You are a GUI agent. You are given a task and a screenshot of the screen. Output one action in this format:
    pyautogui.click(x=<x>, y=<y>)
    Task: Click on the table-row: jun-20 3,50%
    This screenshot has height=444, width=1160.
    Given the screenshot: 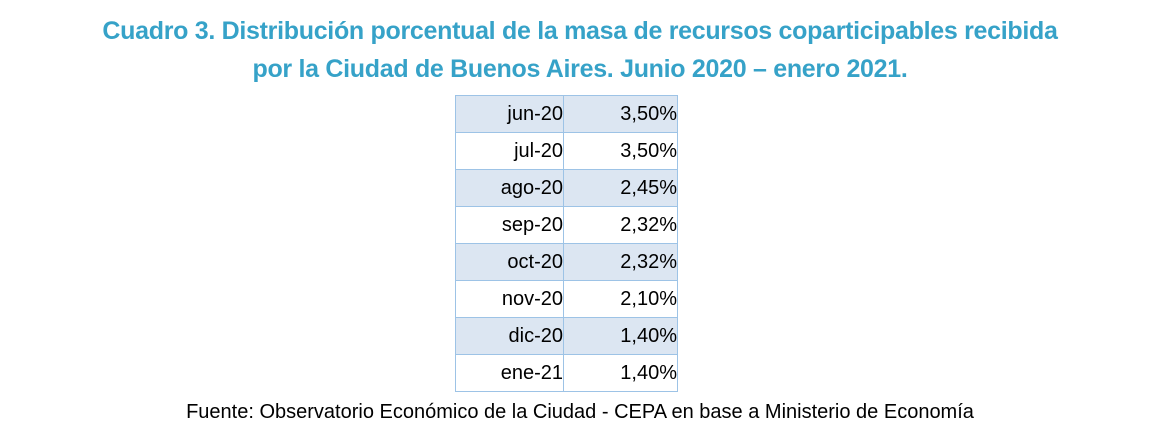 What is the action you would take?
    pyautogui.click(x=566, y=114)
    